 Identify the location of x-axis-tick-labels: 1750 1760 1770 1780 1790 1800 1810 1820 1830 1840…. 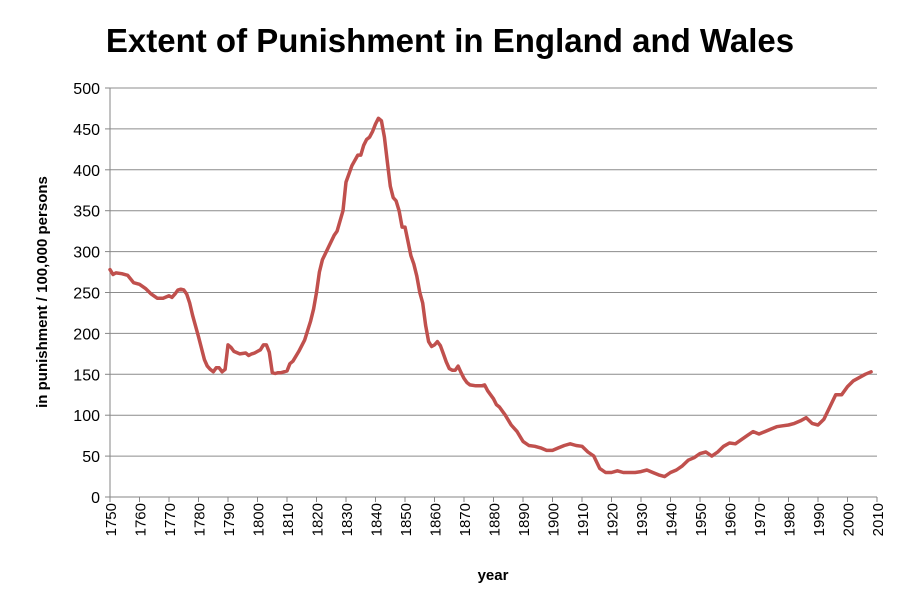
(495, 519).